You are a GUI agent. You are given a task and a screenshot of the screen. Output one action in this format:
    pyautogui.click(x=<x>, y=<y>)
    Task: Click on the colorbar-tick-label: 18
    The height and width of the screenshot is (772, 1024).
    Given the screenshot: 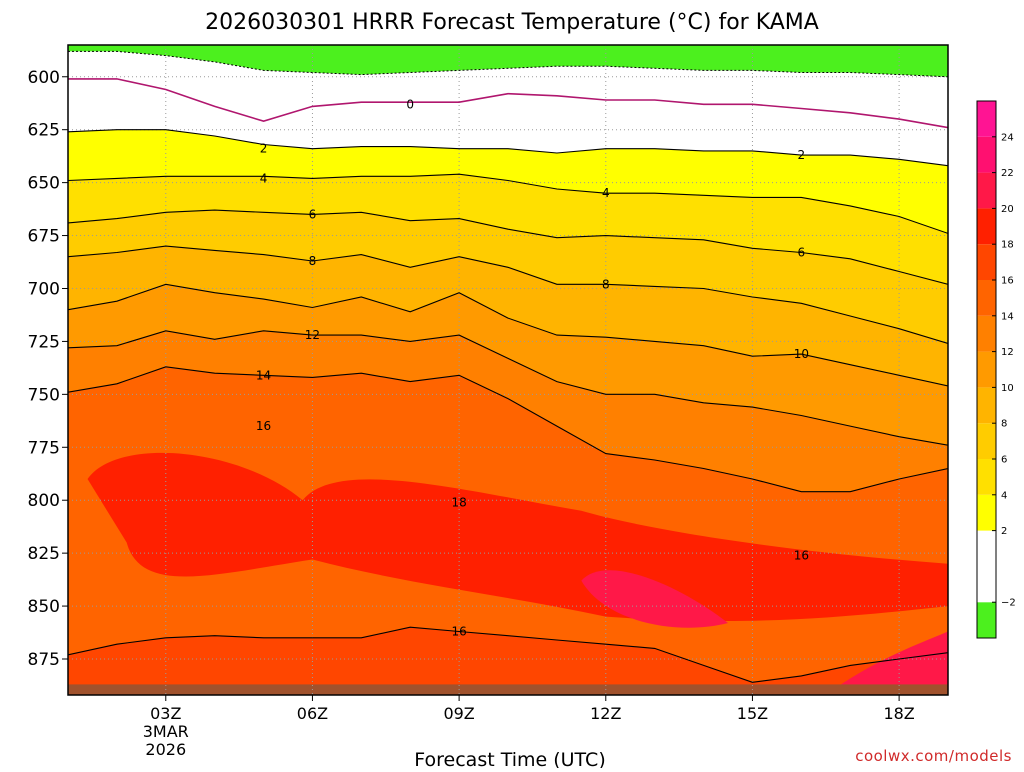 What is the action you would take?
    pyautogui.click(x=1007, y=245)
    